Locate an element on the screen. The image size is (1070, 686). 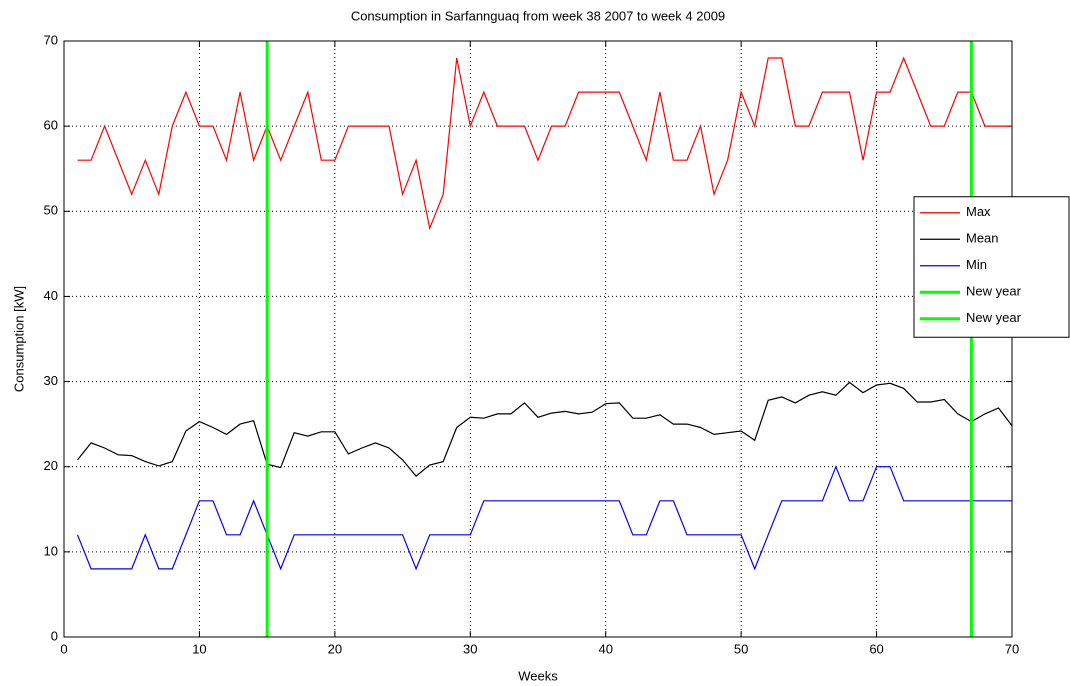
x-tick-label: 40 is located at coordinates (605, 648).